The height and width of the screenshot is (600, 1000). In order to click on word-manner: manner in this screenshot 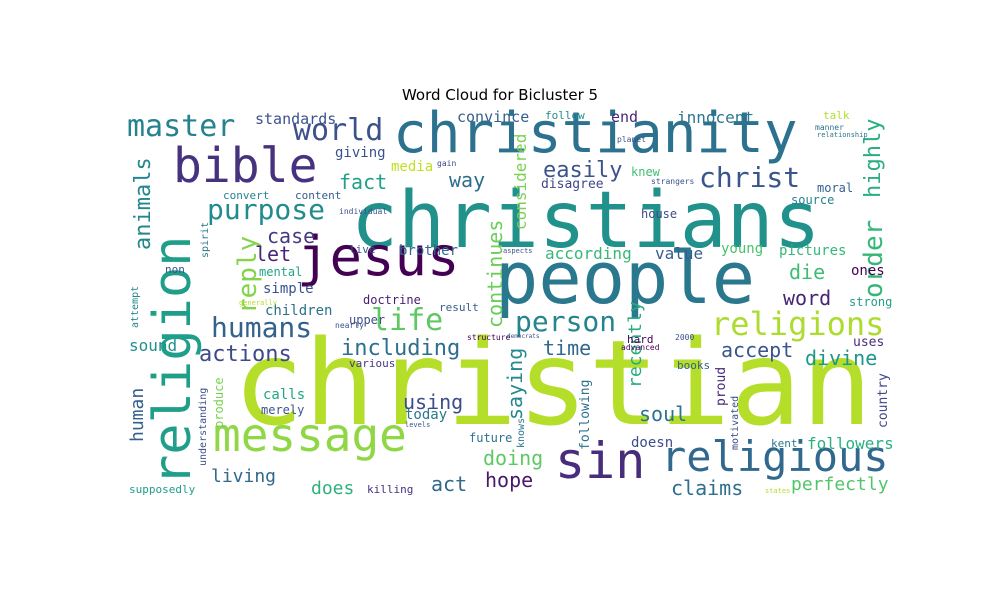, I will do `click(829, 127)`.